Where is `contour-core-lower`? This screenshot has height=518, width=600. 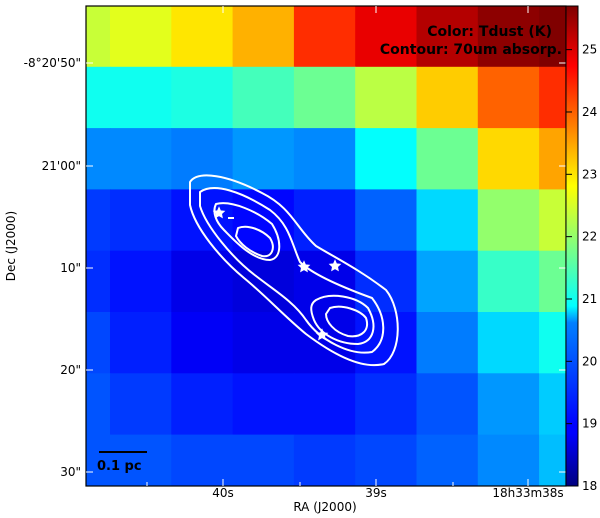
contour-core-lower is located at coordinates (346, 321).